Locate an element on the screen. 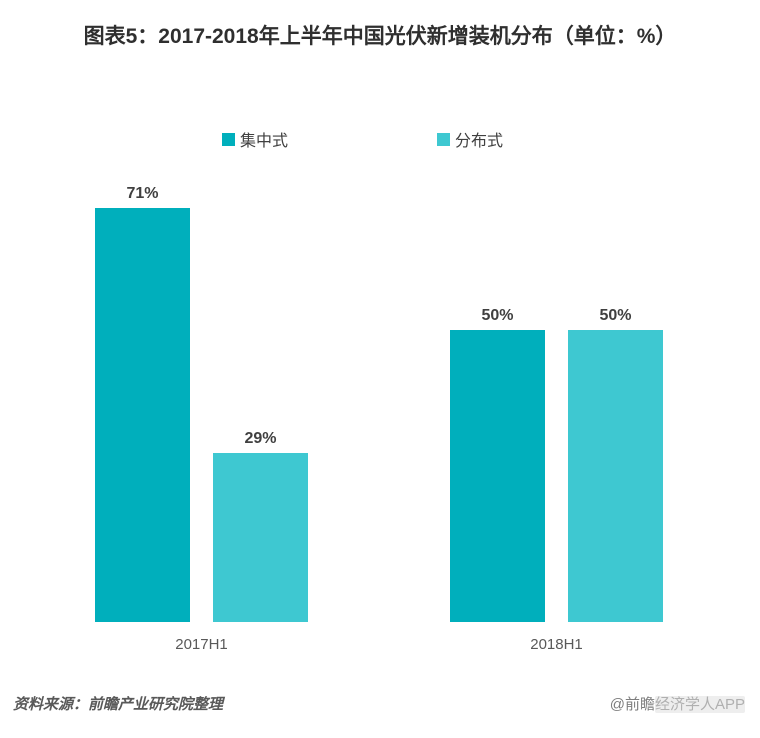  legend-item-distributed: 分布式 is located at coordinates (470, 139).